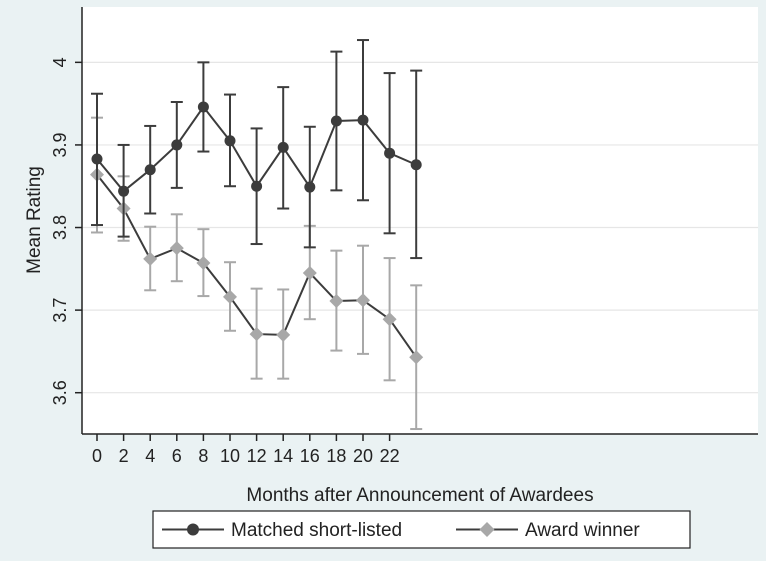 The image size is (766, 561). Describe the element at coordinates (310, 456) in the screenshot. I see `x-tick-label: 16` at that location.